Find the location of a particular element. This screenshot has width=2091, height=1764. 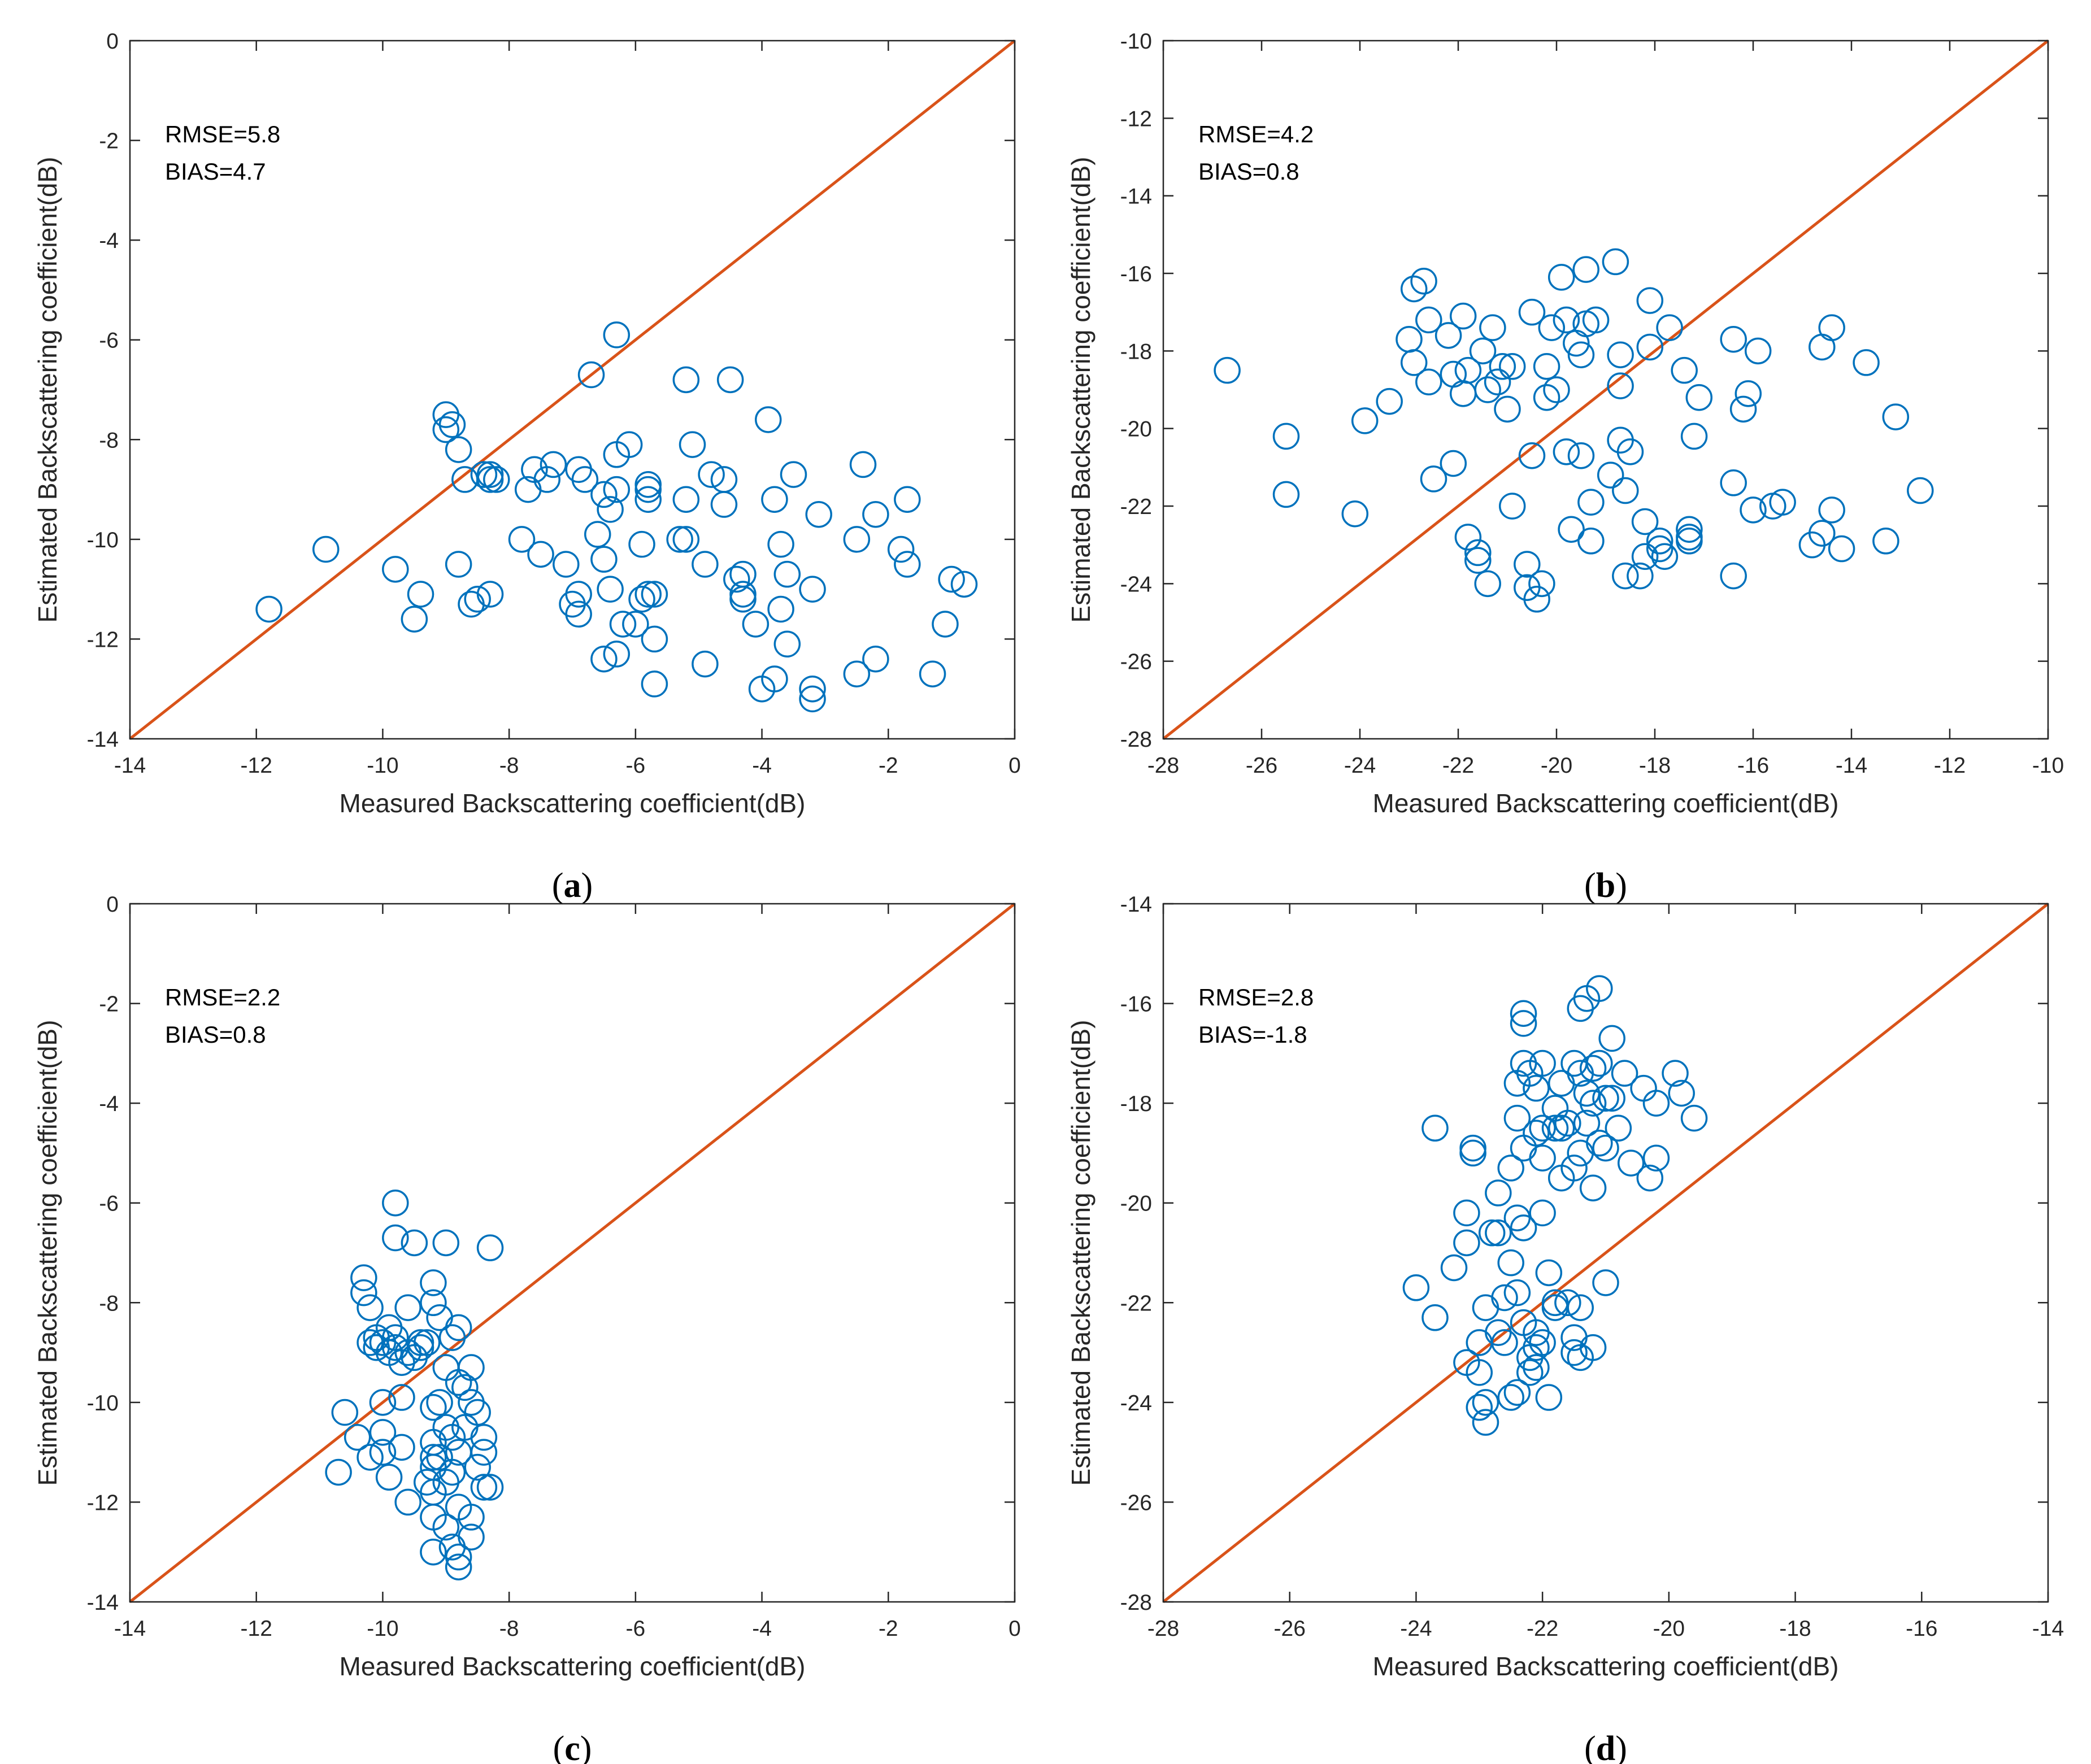

x-tick-label: -20 is located at coordinates (1669, 1629).